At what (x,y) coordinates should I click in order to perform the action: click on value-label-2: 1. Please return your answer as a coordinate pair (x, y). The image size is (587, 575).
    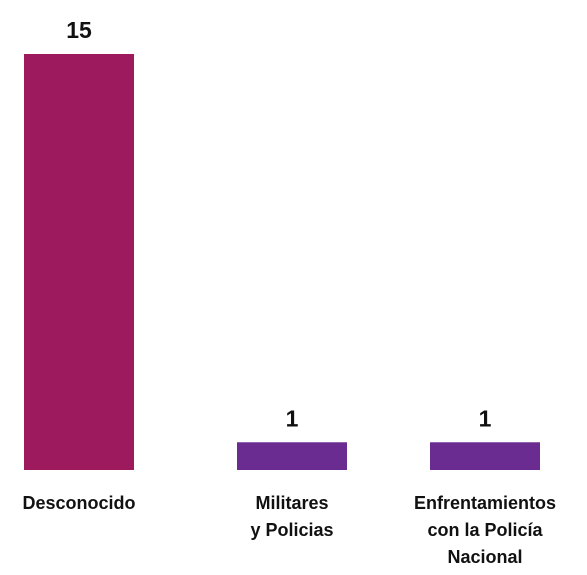
    Looking at the image, I should click on (485, 418).